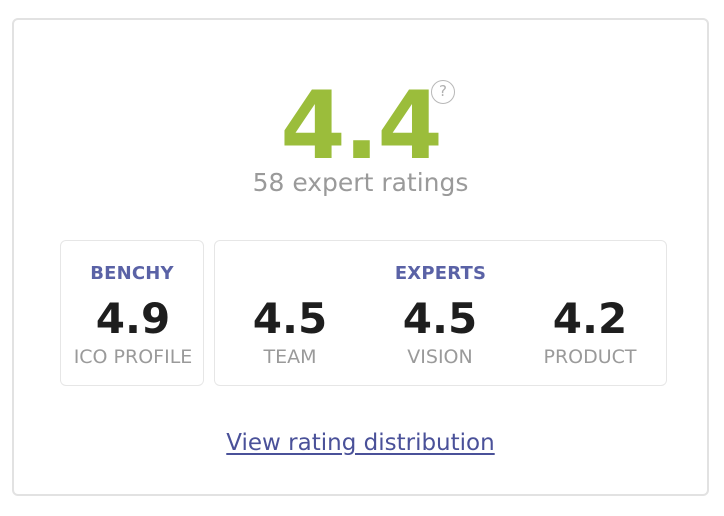 Image resolution: width=724 pixels, height=516 pixels. What do you see at coordinates (133, 357) in the screenshot?
I see `metric-label: ICO PROFILE` at bounding box center [133, 357].